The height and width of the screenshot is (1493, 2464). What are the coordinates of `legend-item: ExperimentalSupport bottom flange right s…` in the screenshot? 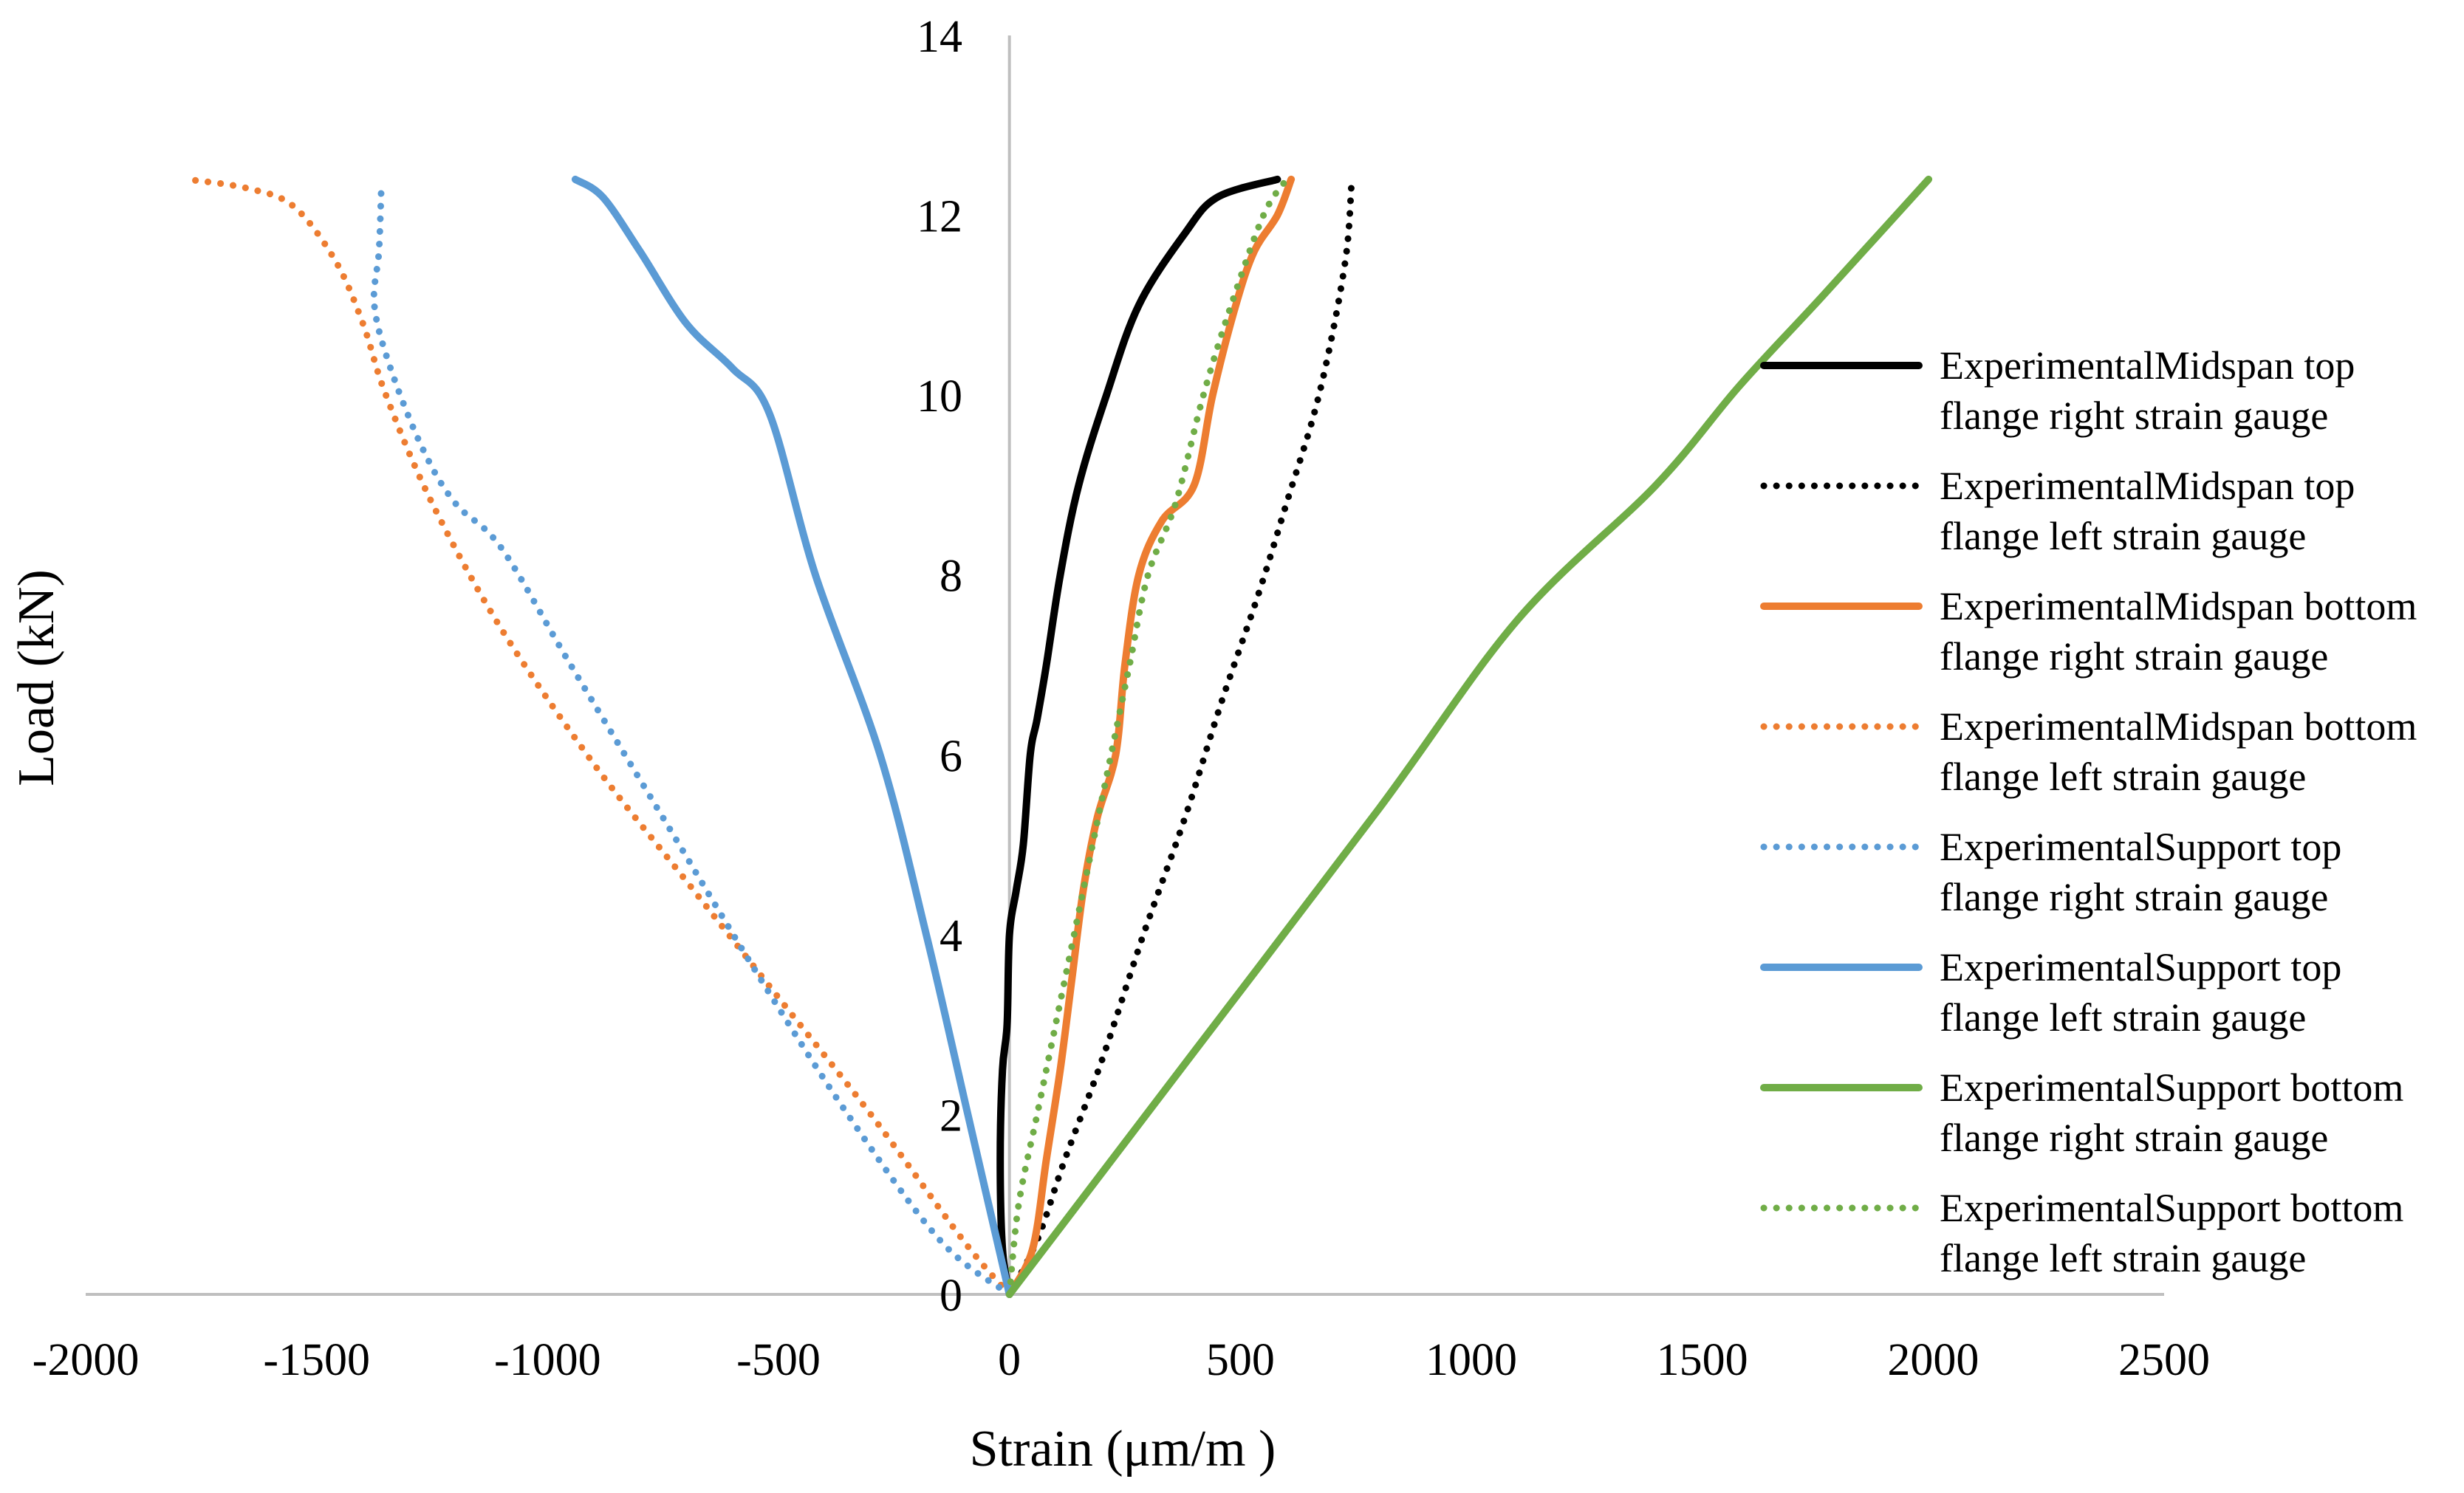 It's located at (2081, 1112).